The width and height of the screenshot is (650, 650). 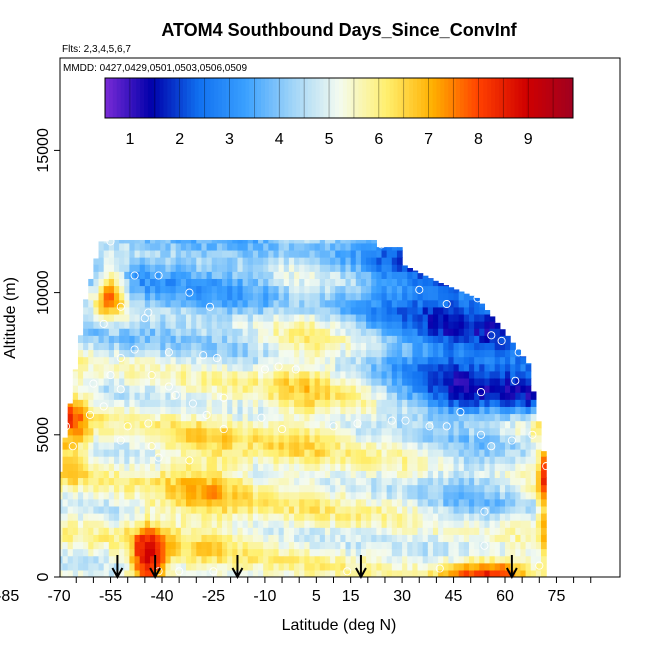 What do you see at coordinates (454, 596) in the screenshot?
I see `x-tick-label: 45` at bounding box center [454, 596].